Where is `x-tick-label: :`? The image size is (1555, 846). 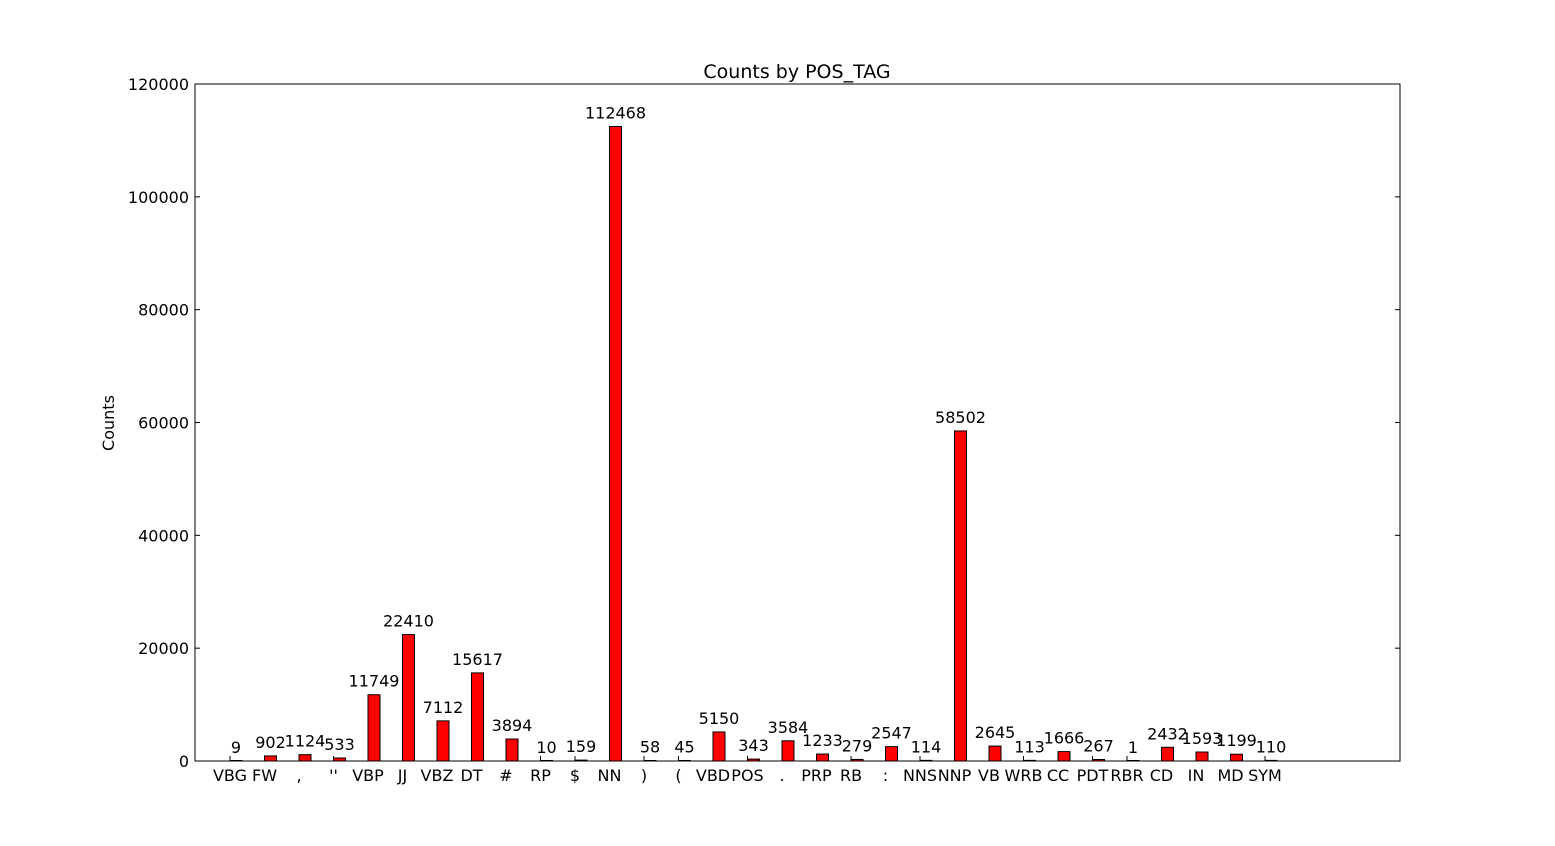
x-tick-label: : is located at coordinates (885, 775).